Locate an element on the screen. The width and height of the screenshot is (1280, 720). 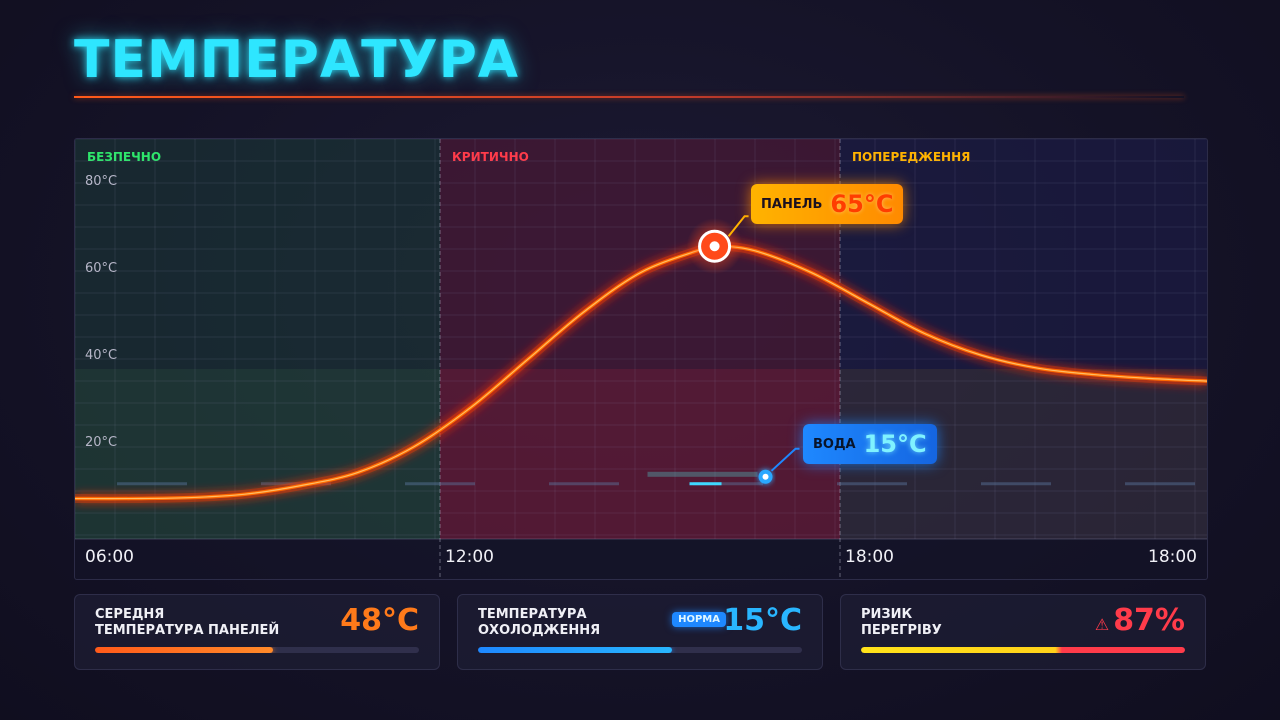
cooling-temp-bar is located at coordinates (640, 650).